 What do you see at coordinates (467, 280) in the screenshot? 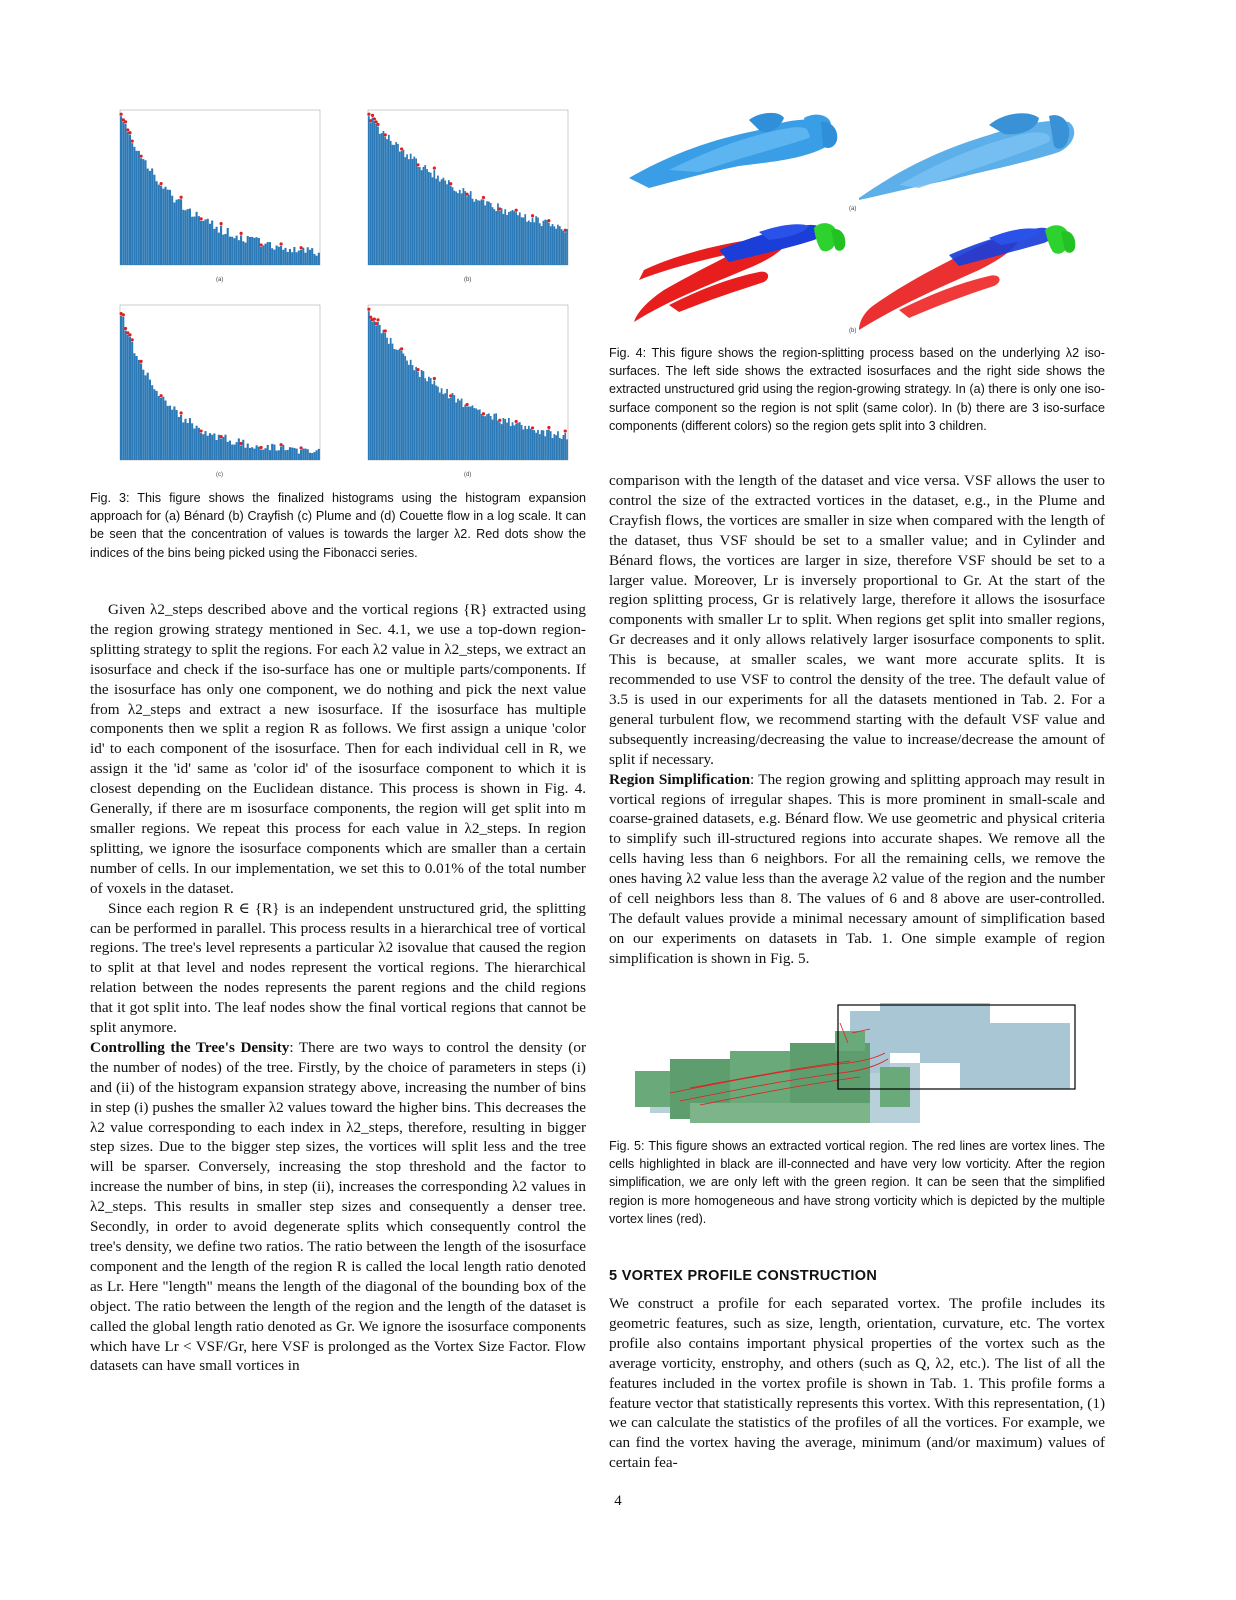
I see `fig3-panel-label: (b)` at bounding box center [467, 280].